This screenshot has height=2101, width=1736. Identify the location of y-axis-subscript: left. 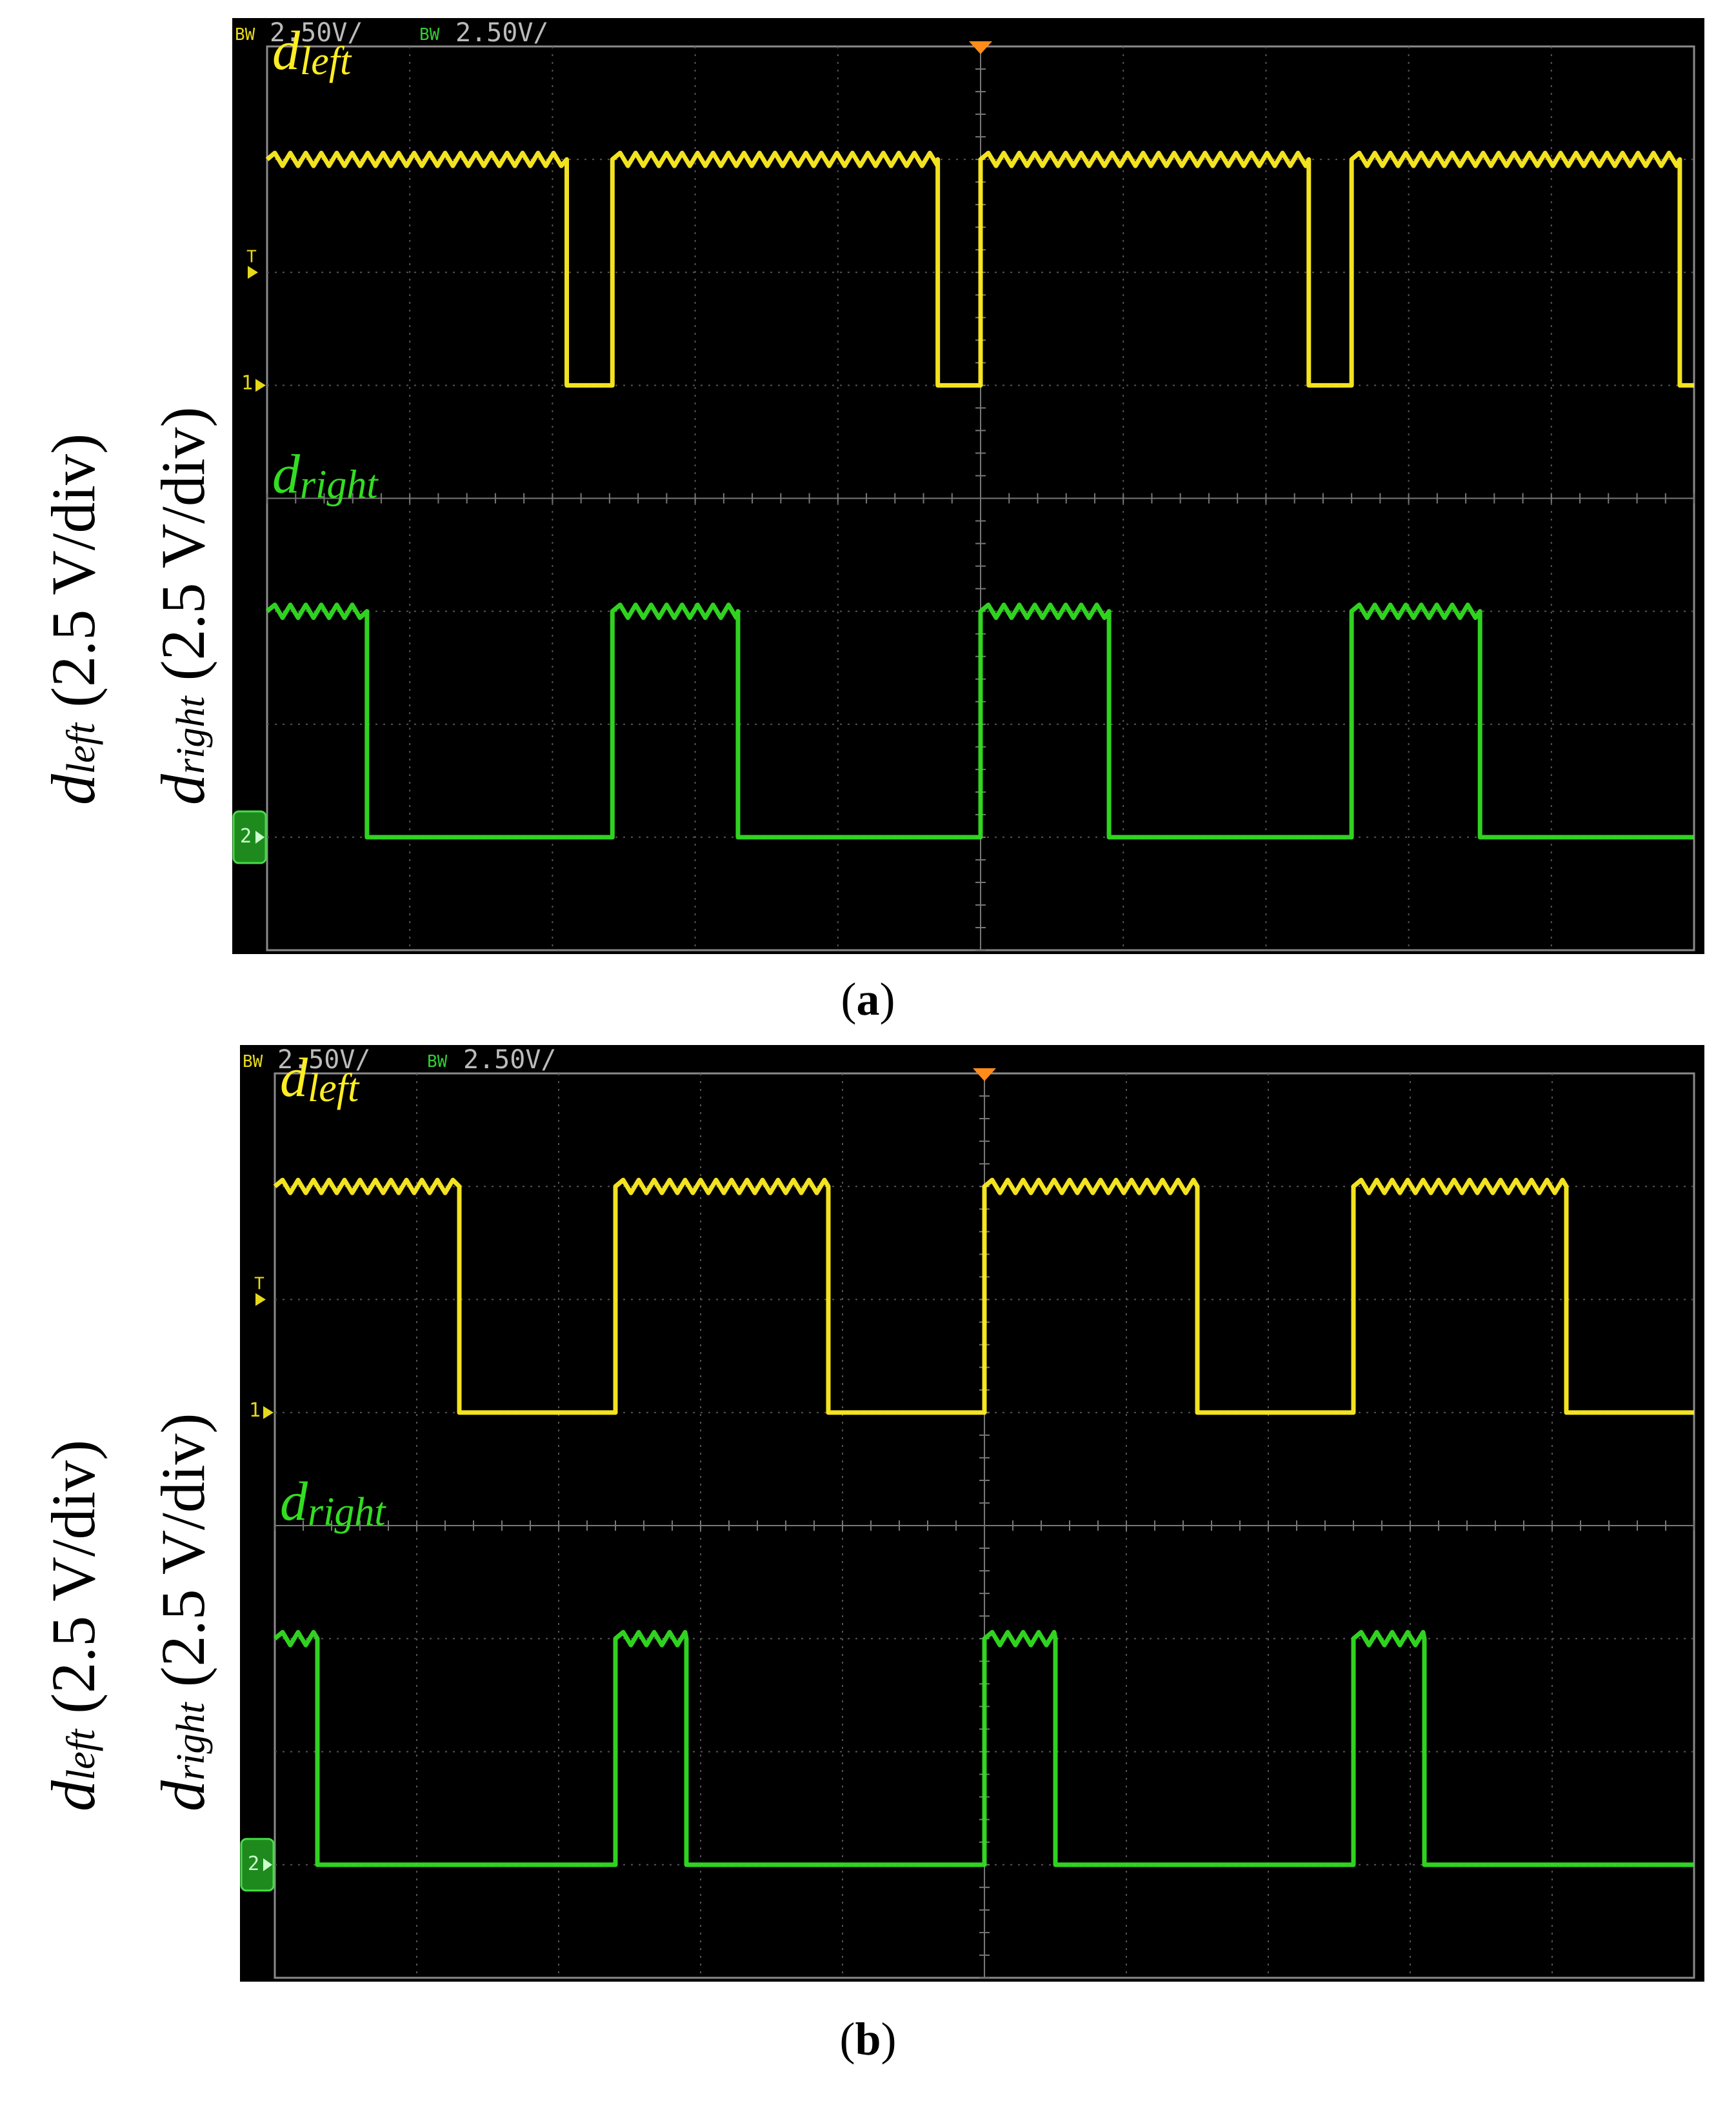
(81, 1754).